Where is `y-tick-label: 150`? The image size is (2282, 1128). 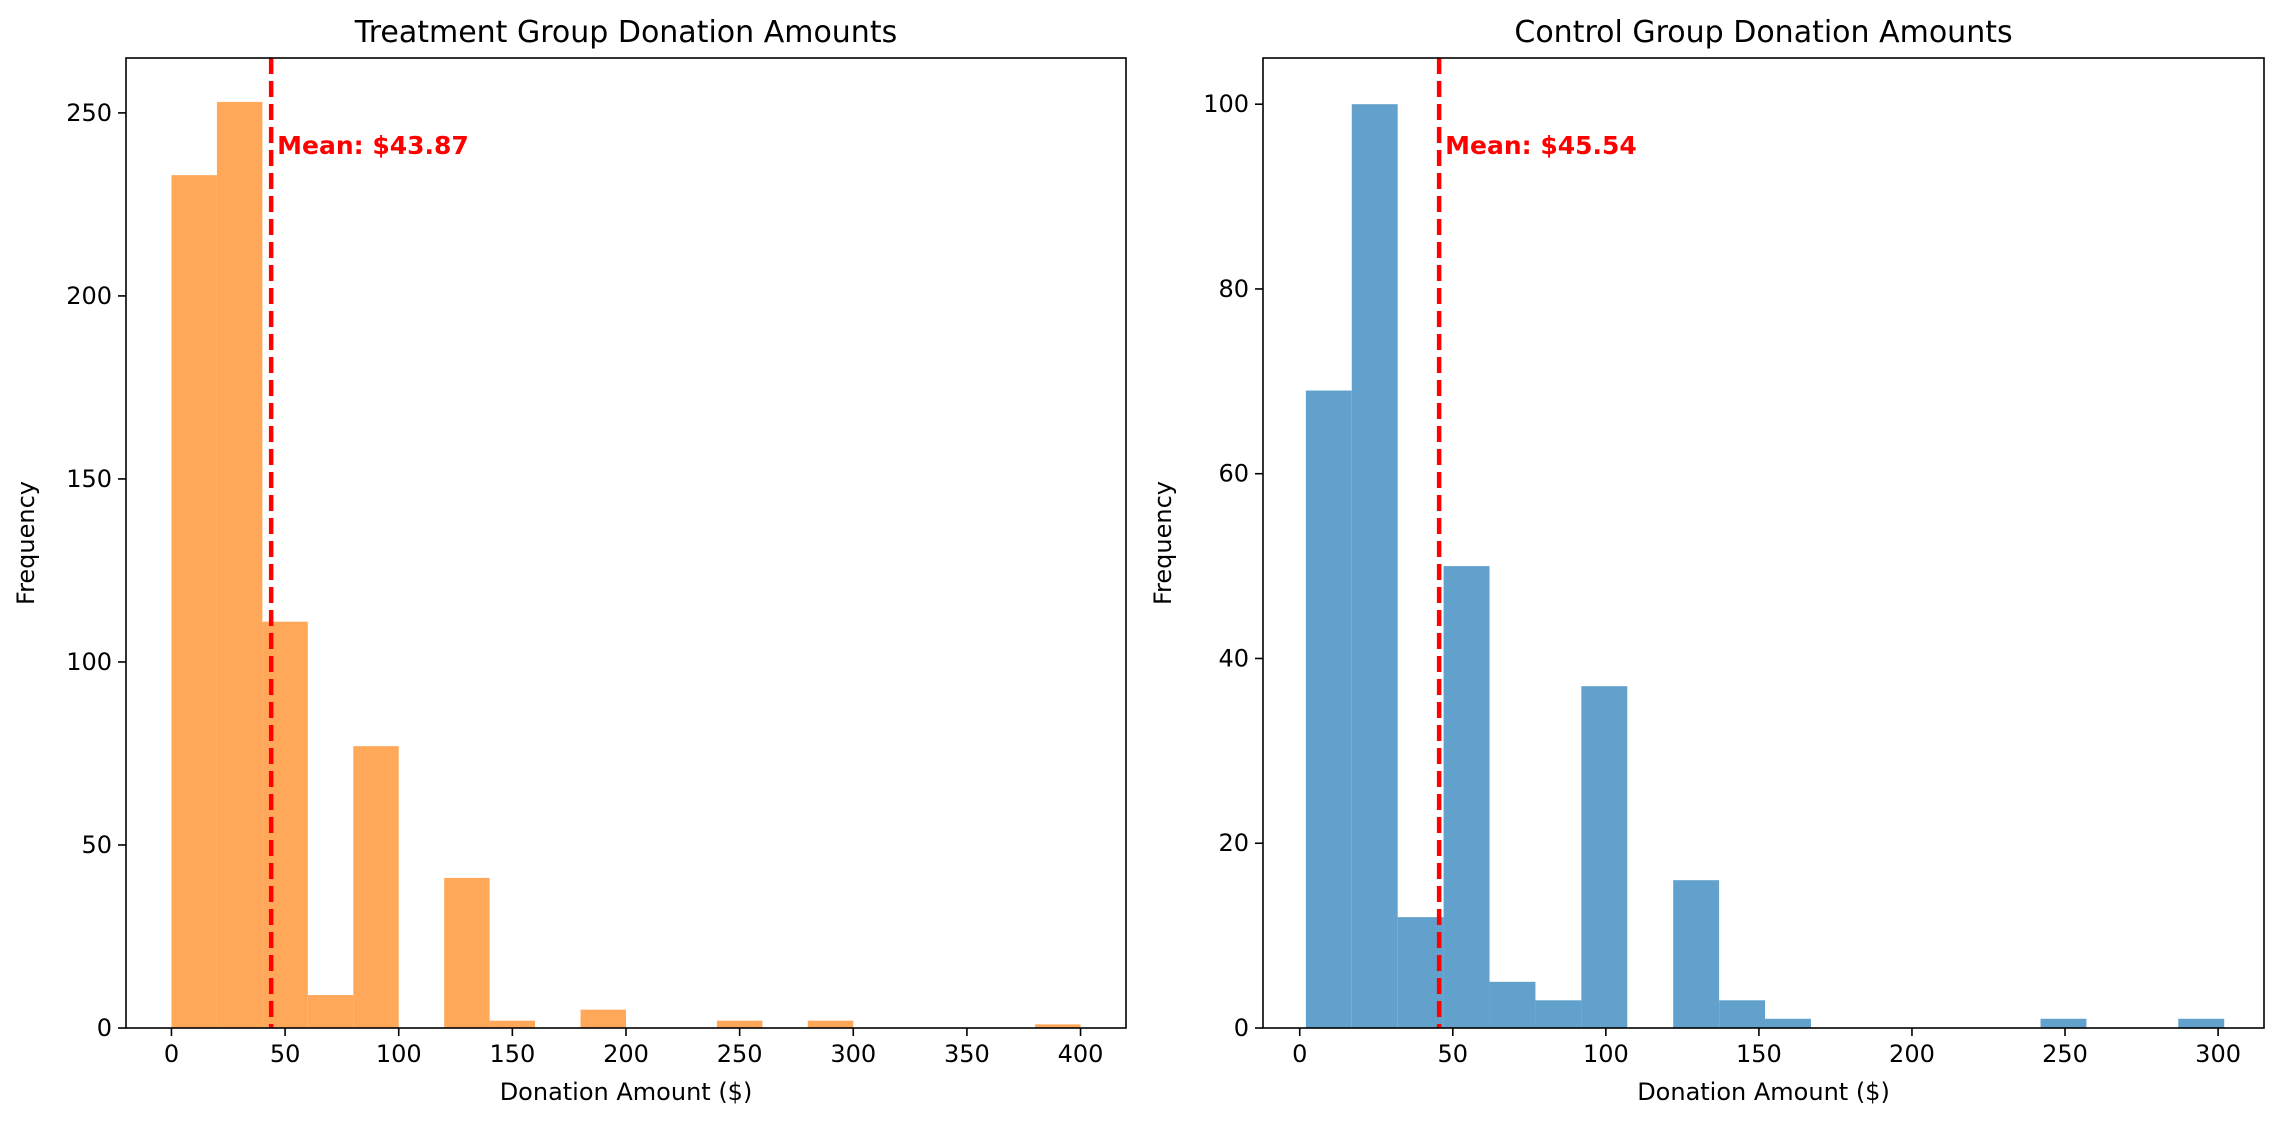
y-tick-label: 150 is located at coordinates (89, 479).